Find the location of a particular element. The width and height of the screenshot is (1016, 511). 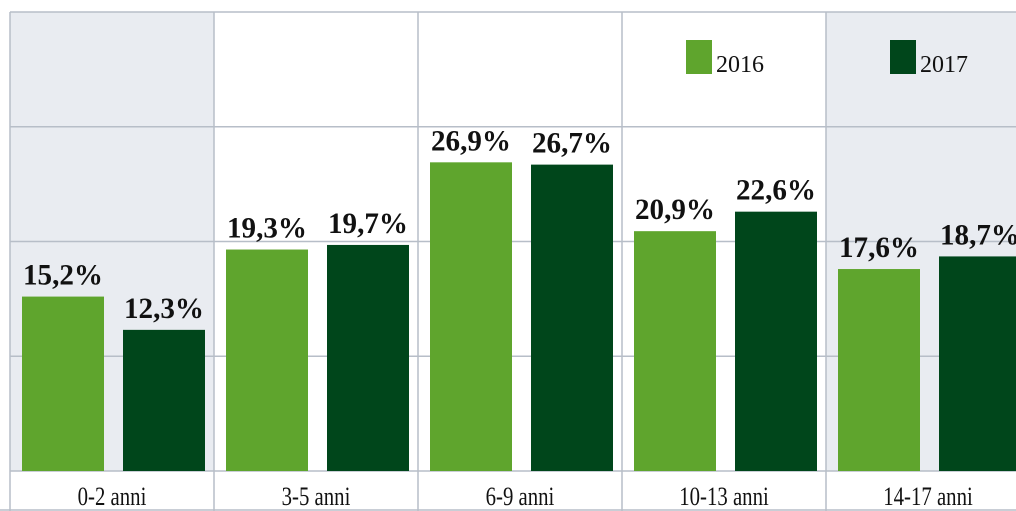

value-label: 19,7% is located at coordinates (368, 223).